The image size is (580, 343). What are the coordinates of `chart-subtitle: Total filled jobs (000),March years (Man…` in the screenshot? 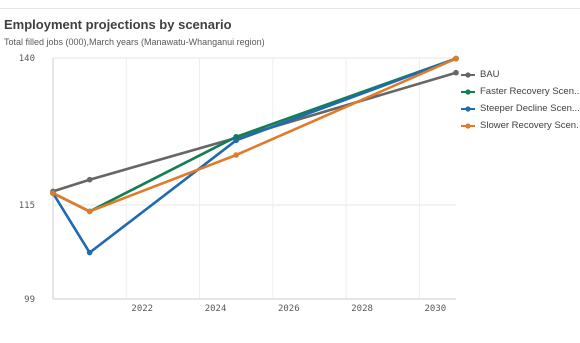 It's located at (134, 42).